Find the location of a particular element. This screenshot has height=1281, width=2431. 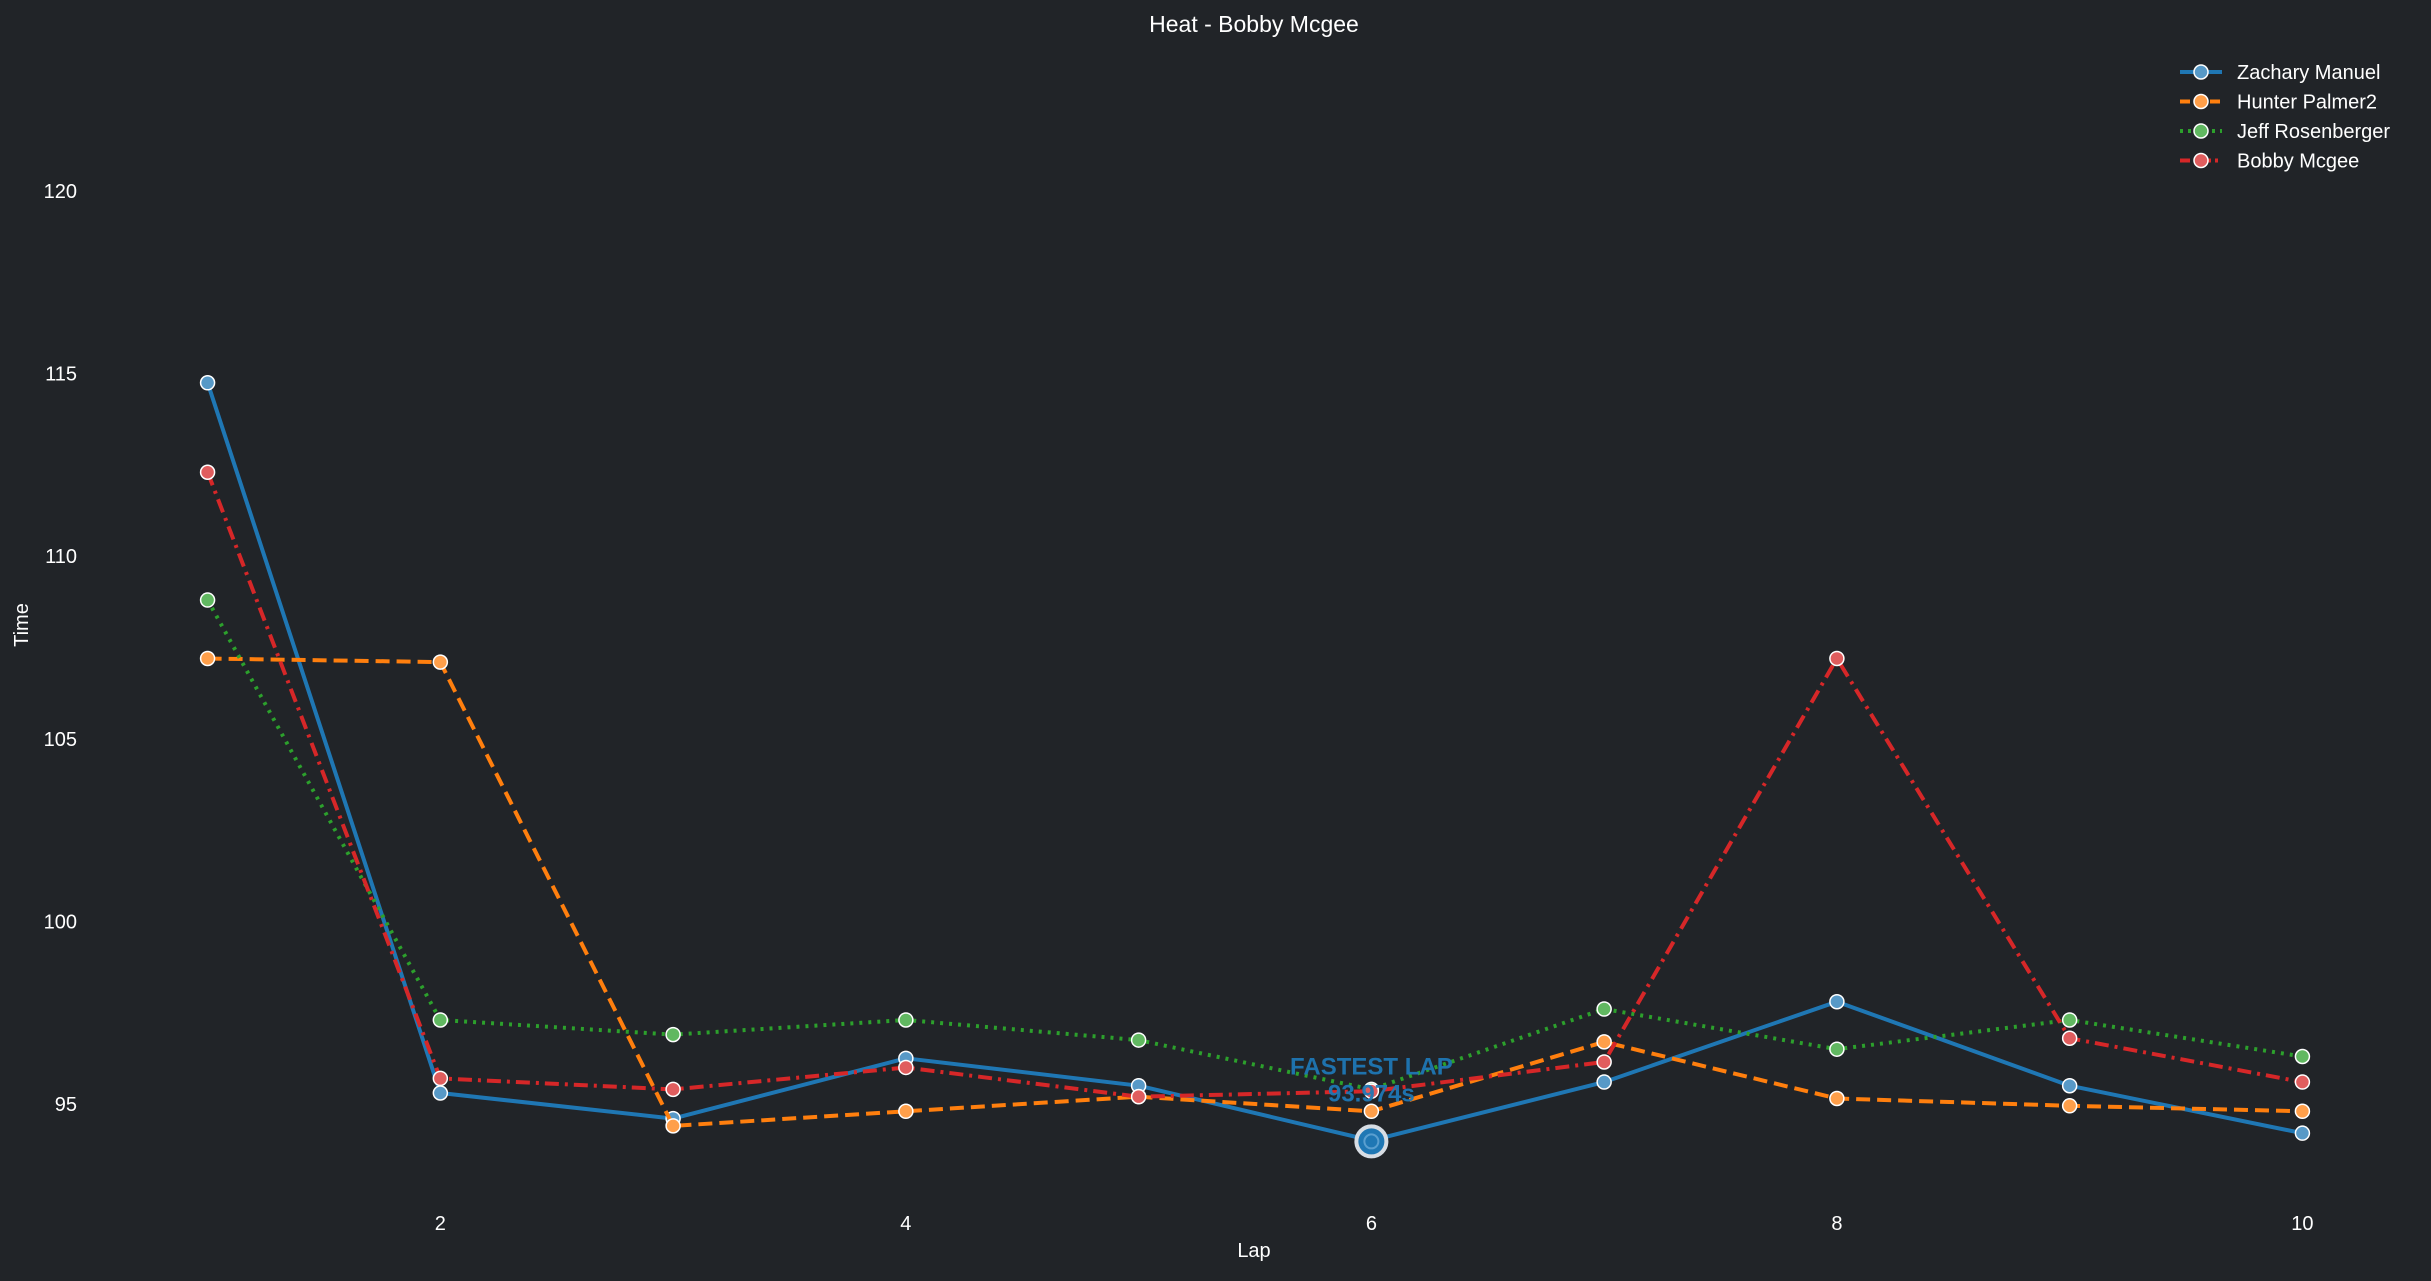

x-tick-label: 10 is located at coordinates (2302, 1224).